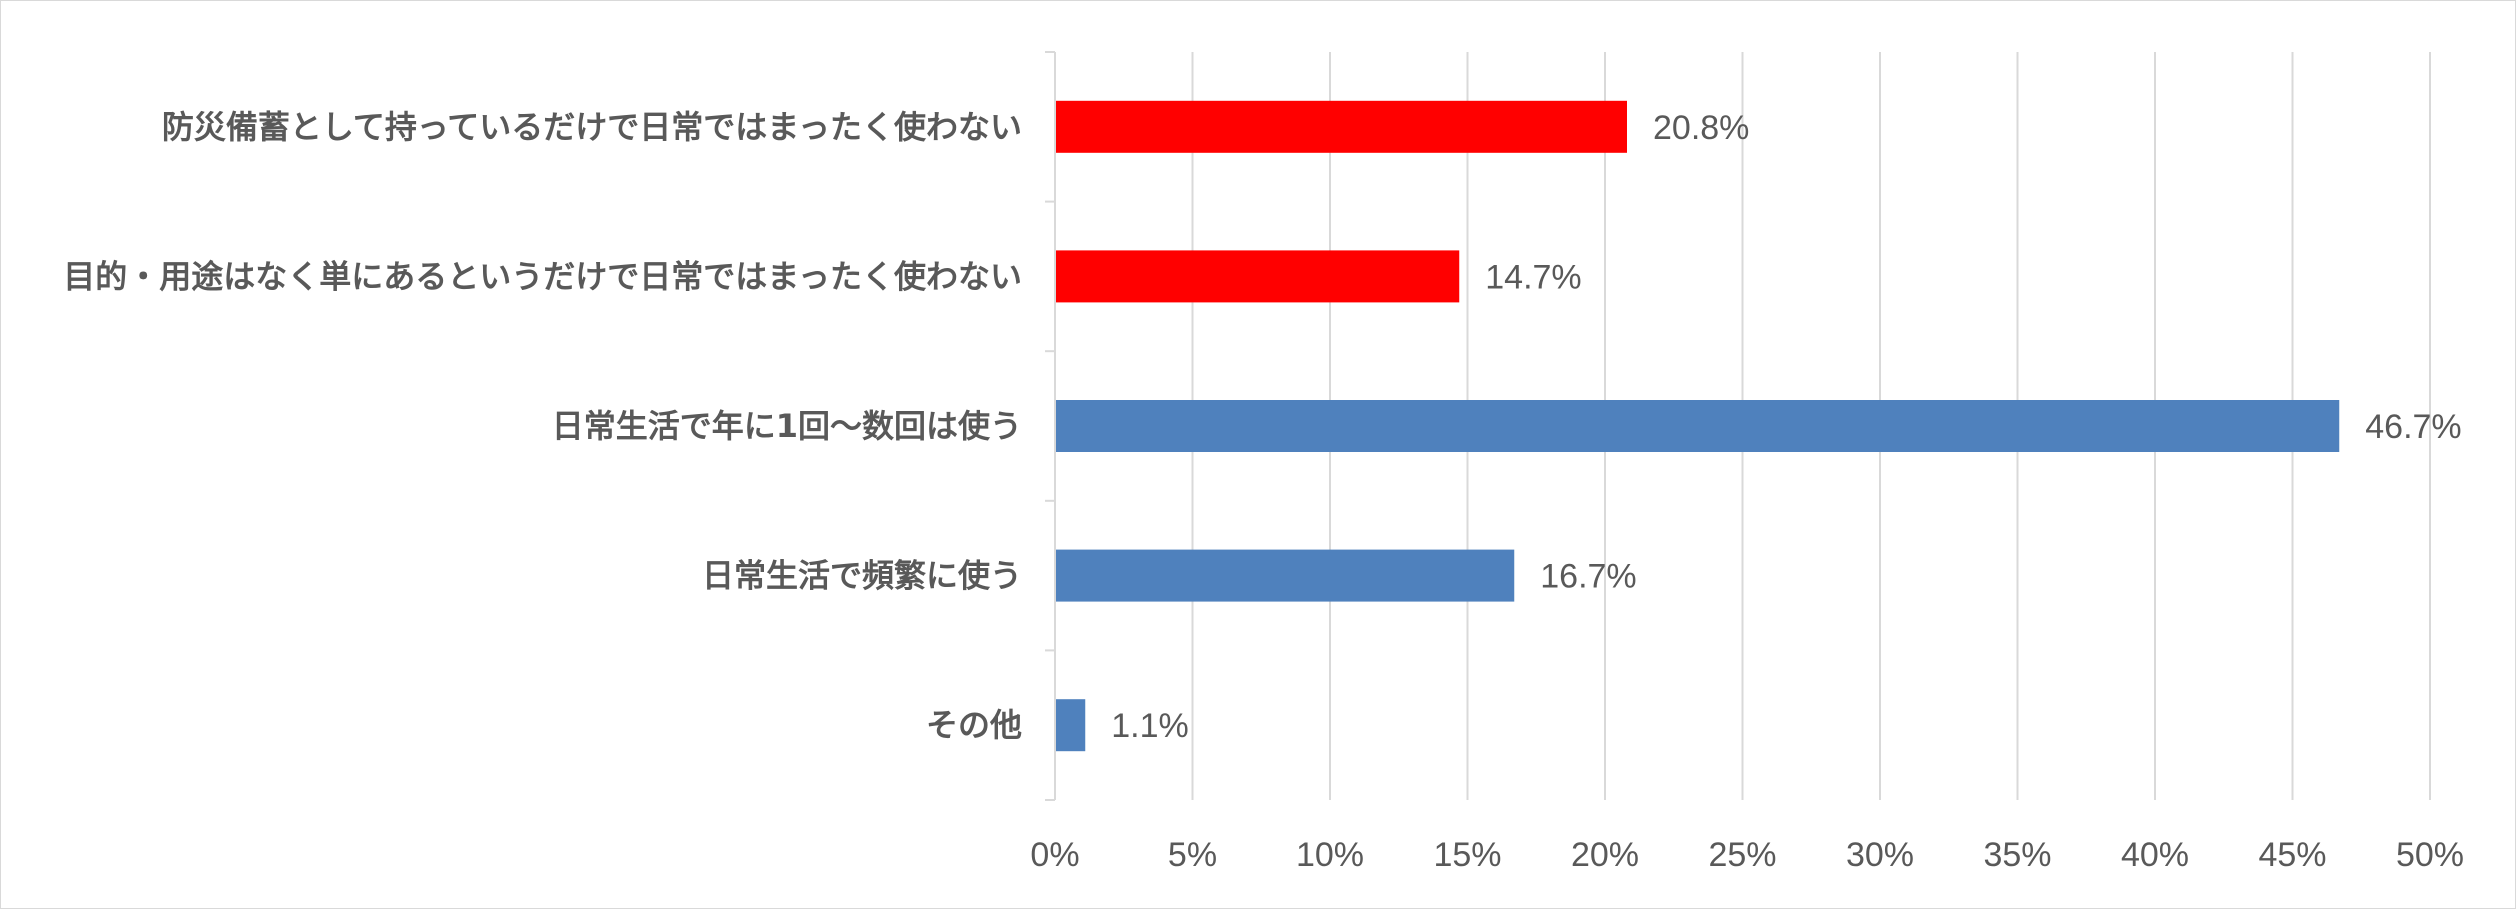 The height and width of the screenshot is (909, 2516). Describe the element at coordinates (2155, 855) in the screenshot. I see `x-tick-label: 40%` at that location.